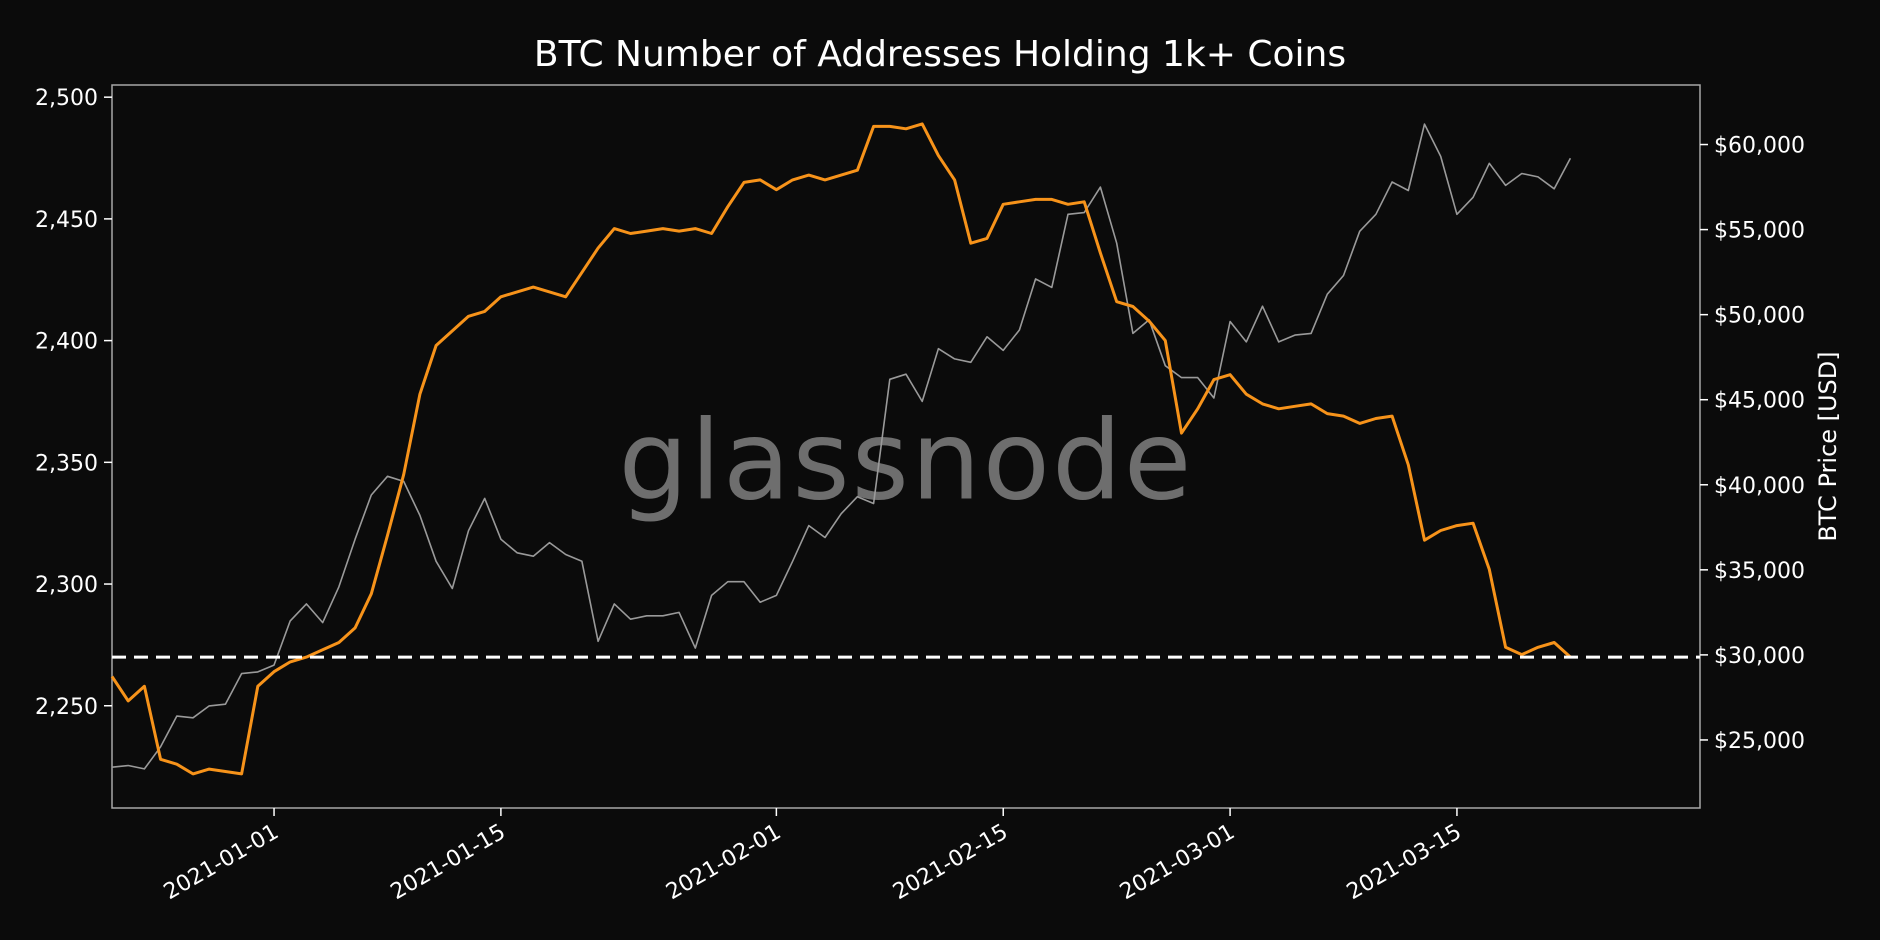 The height and width of the screenshot is (940, 1880). Describe the element at coordinates (1828, 446) in the screenshot. I see `right-axis-label: BTC Price [USD]` at that location.